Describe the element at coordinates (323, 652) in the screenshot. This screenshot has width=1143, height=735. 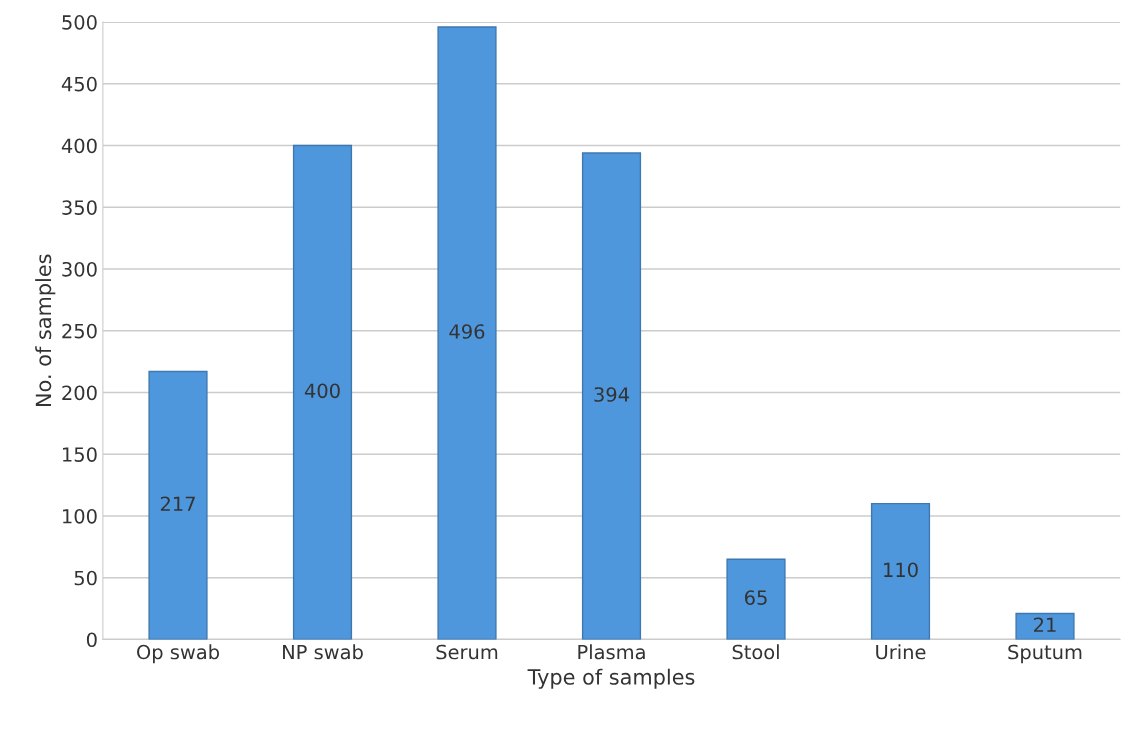
I see `x-tick-label: NP swab` at that location.